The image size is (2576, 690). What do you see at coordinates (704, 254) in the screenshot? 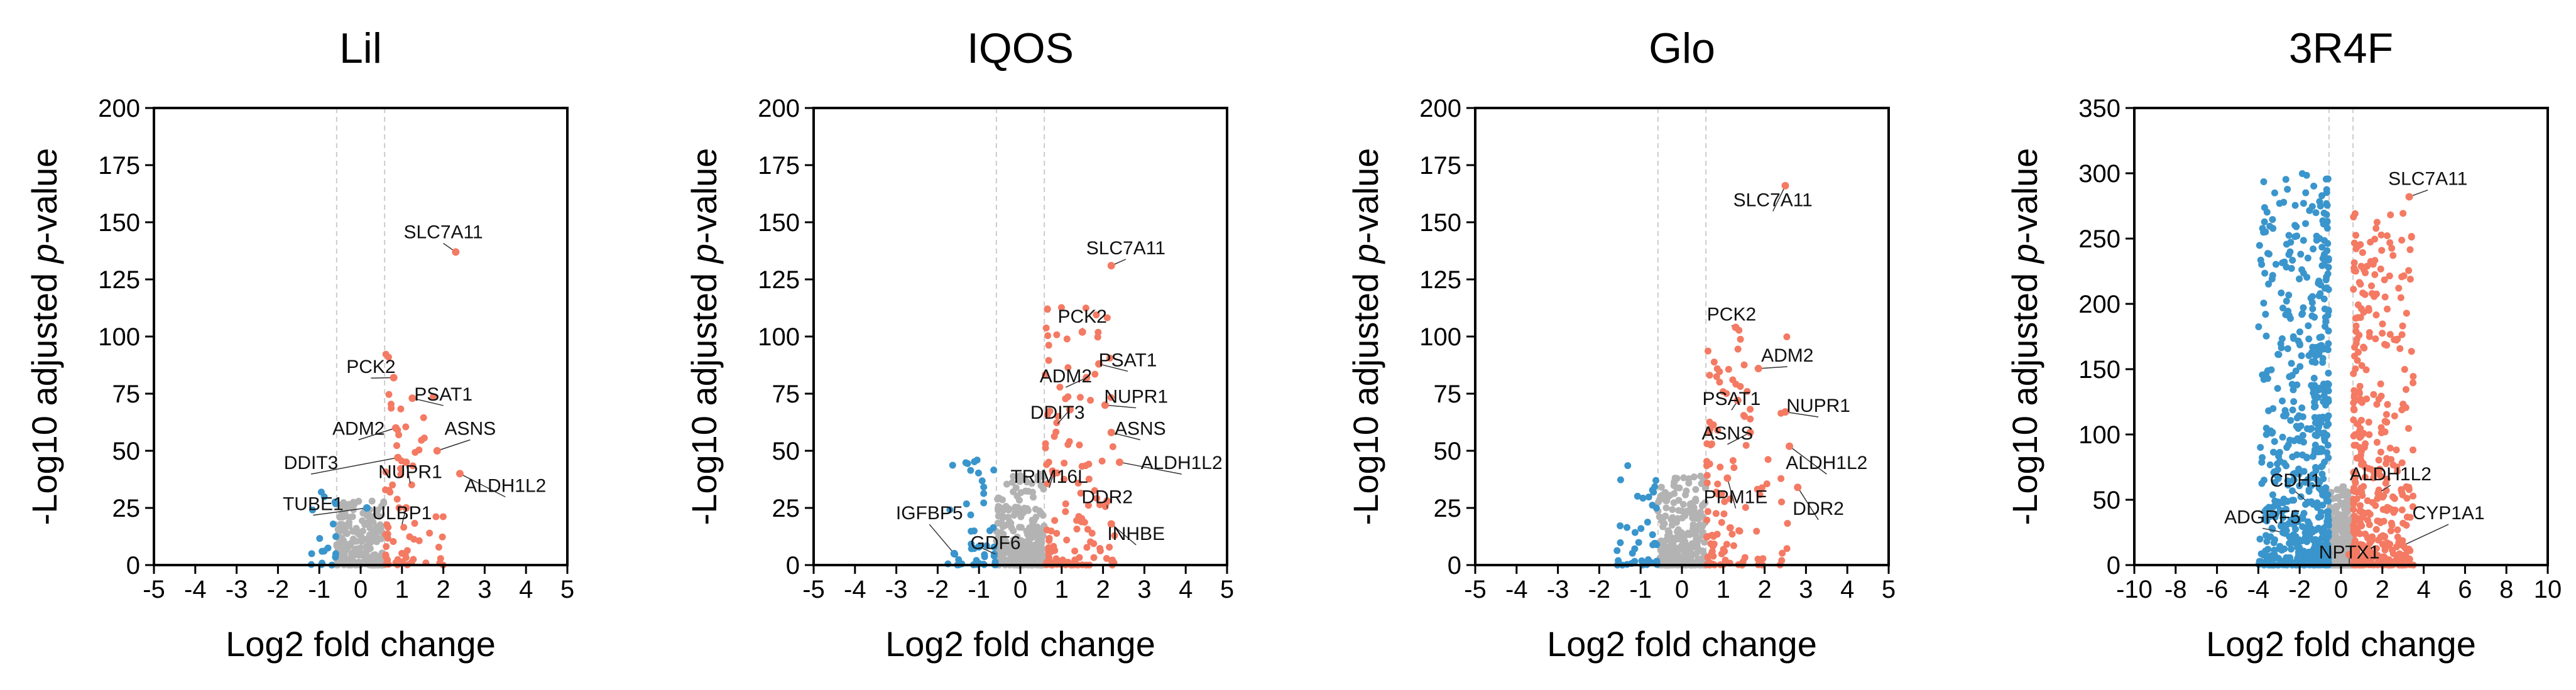
I see `y-axis-label-part: p` at bounding box center [704, 254].